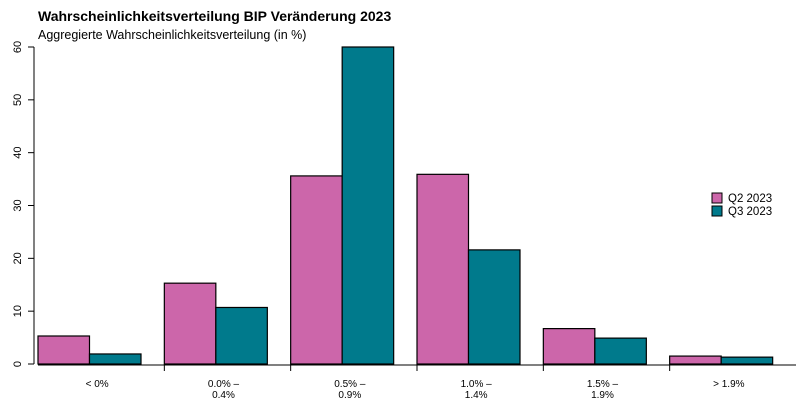 This screenshot has width=800, height=409. Describe the element at coordinates (477, 384) in the screenshot. I see `x-tick-label: 1.0% –` at that location.